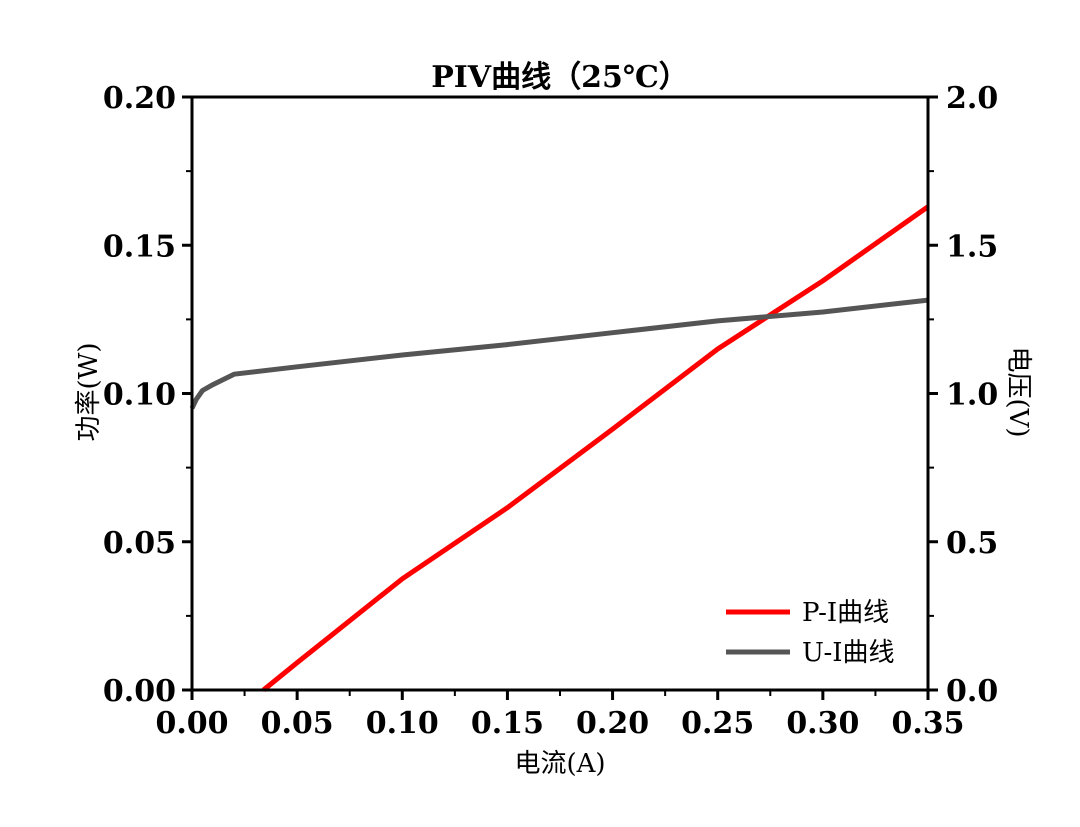 This screenshot has height=827, width=1080. Describe the element at coordinates (139, 543) in the screenshot. I see `y-left-tick-label: 0.05` at that location.